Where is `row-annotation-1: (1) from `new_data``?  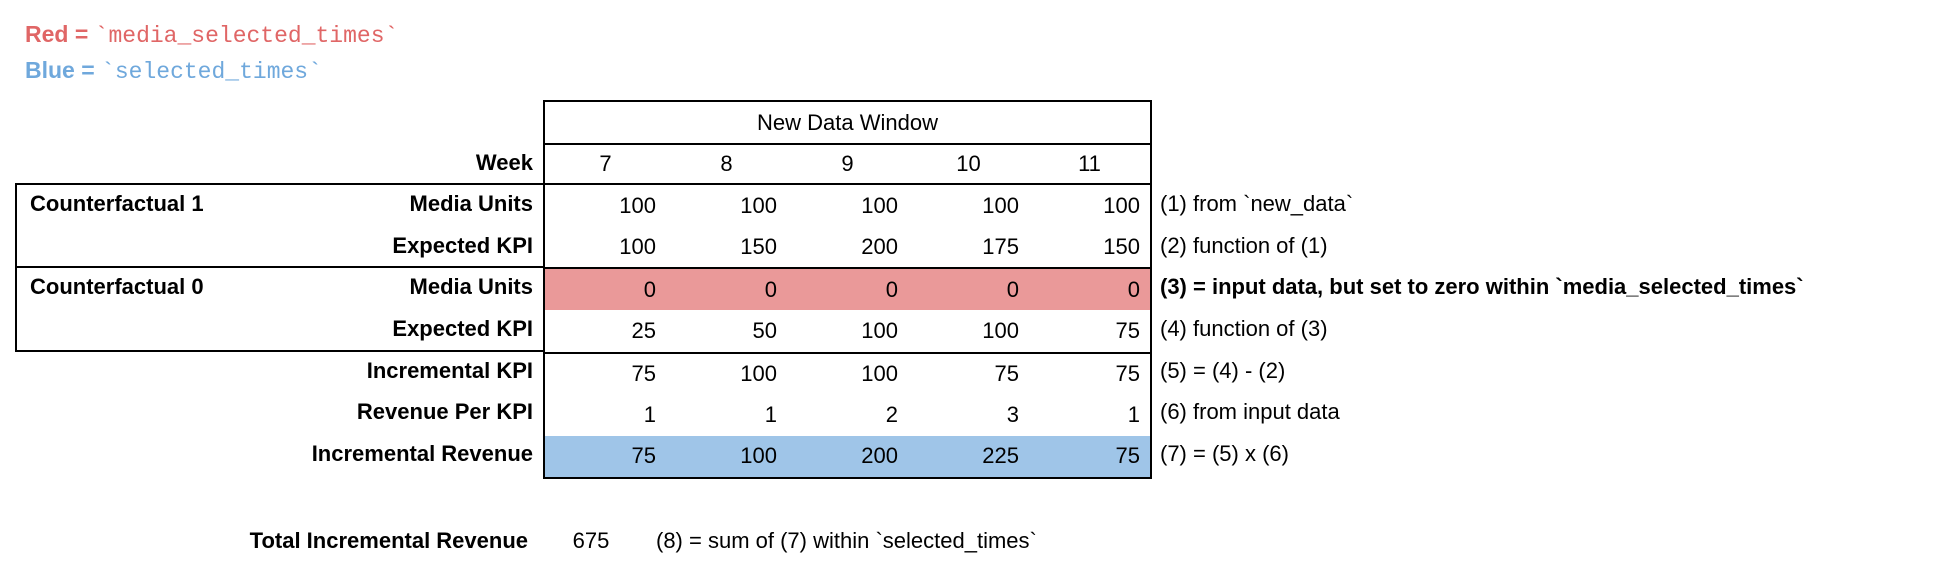
row-annotation-1: (1) from `new_data` is located at coordinates (1257, 203).